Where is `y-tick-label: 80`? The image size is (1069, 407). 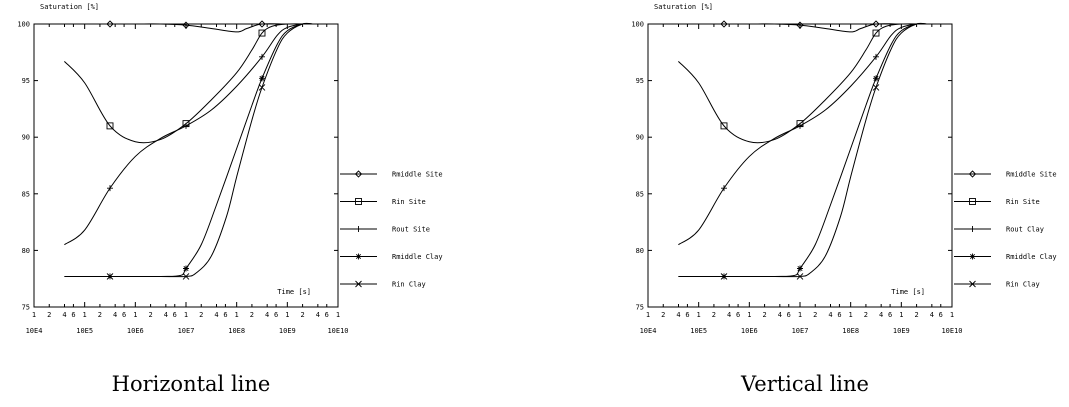 y-tick-label: 80 is located at coordinates (26, 251).